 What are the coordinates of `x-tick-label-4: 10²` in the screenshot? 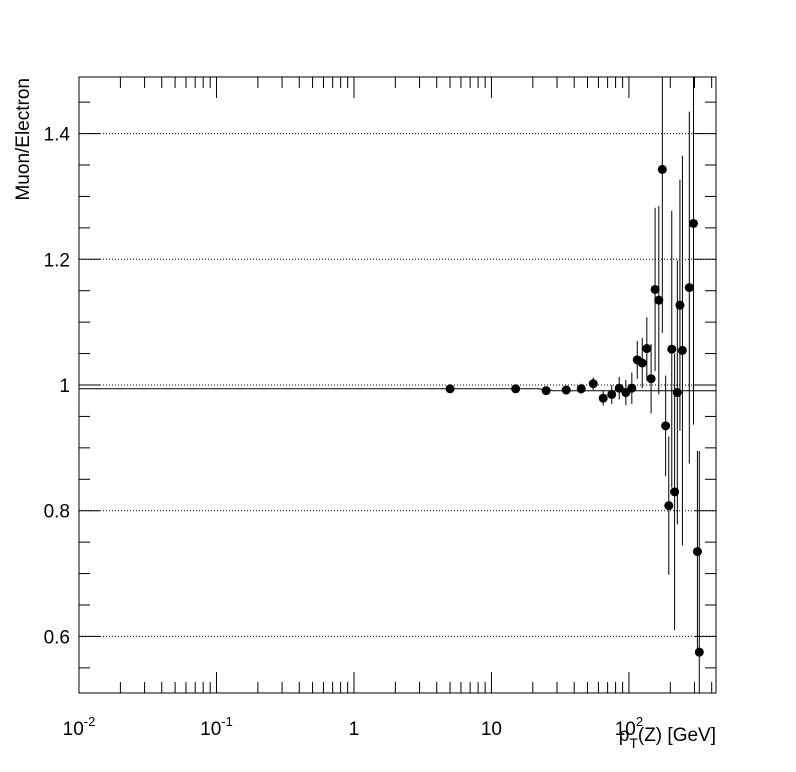 It's located at (629, 727).